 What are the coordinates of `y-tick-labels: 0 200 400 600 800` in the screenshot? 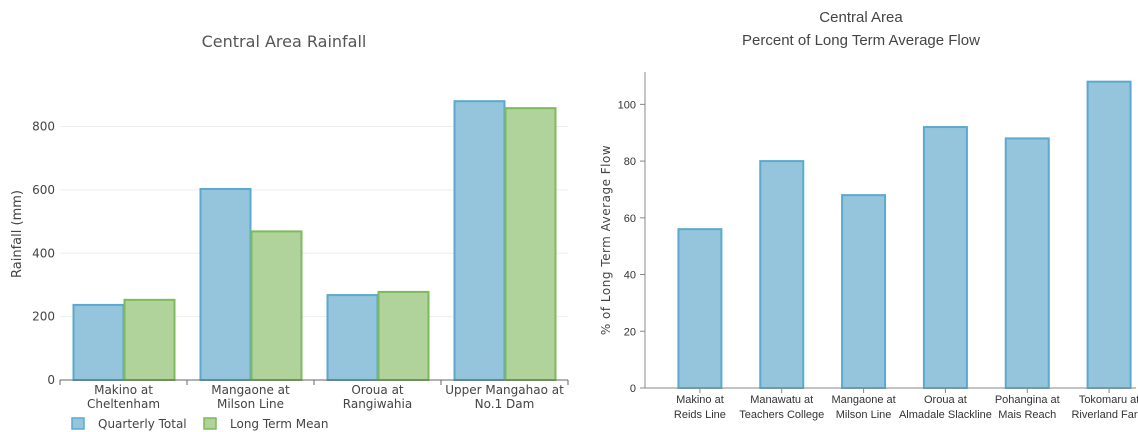 It's located at (43, 253).